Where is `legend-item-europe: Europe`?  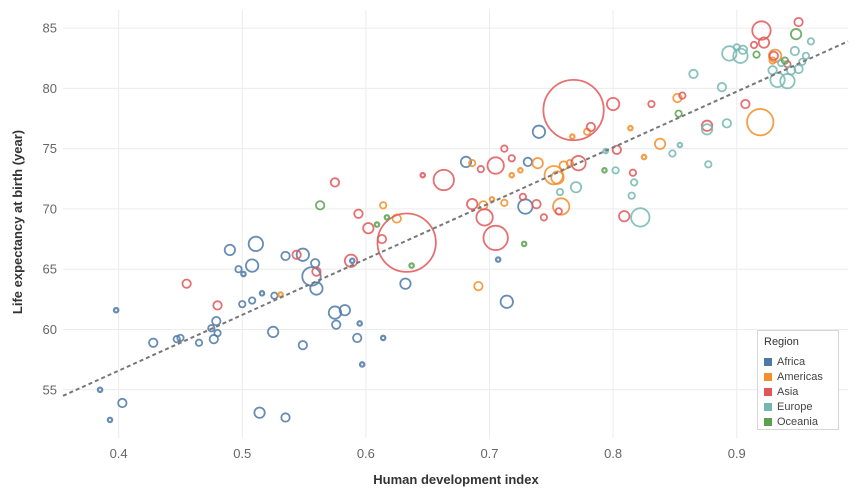
legend-item-europe: Europe is located at coordinates (798, 406).